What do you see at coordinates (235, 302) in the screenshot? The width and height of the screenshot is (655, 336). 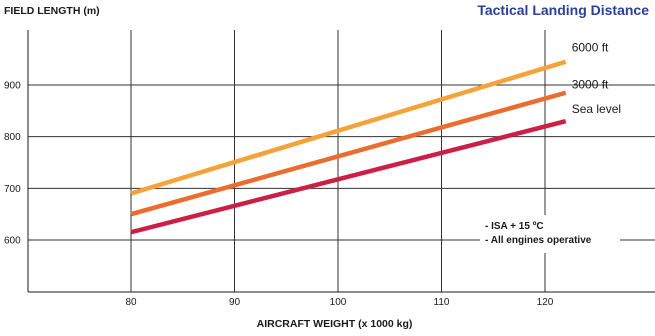 I see `x-tick-label: 90` at bounding box center [235, 302].